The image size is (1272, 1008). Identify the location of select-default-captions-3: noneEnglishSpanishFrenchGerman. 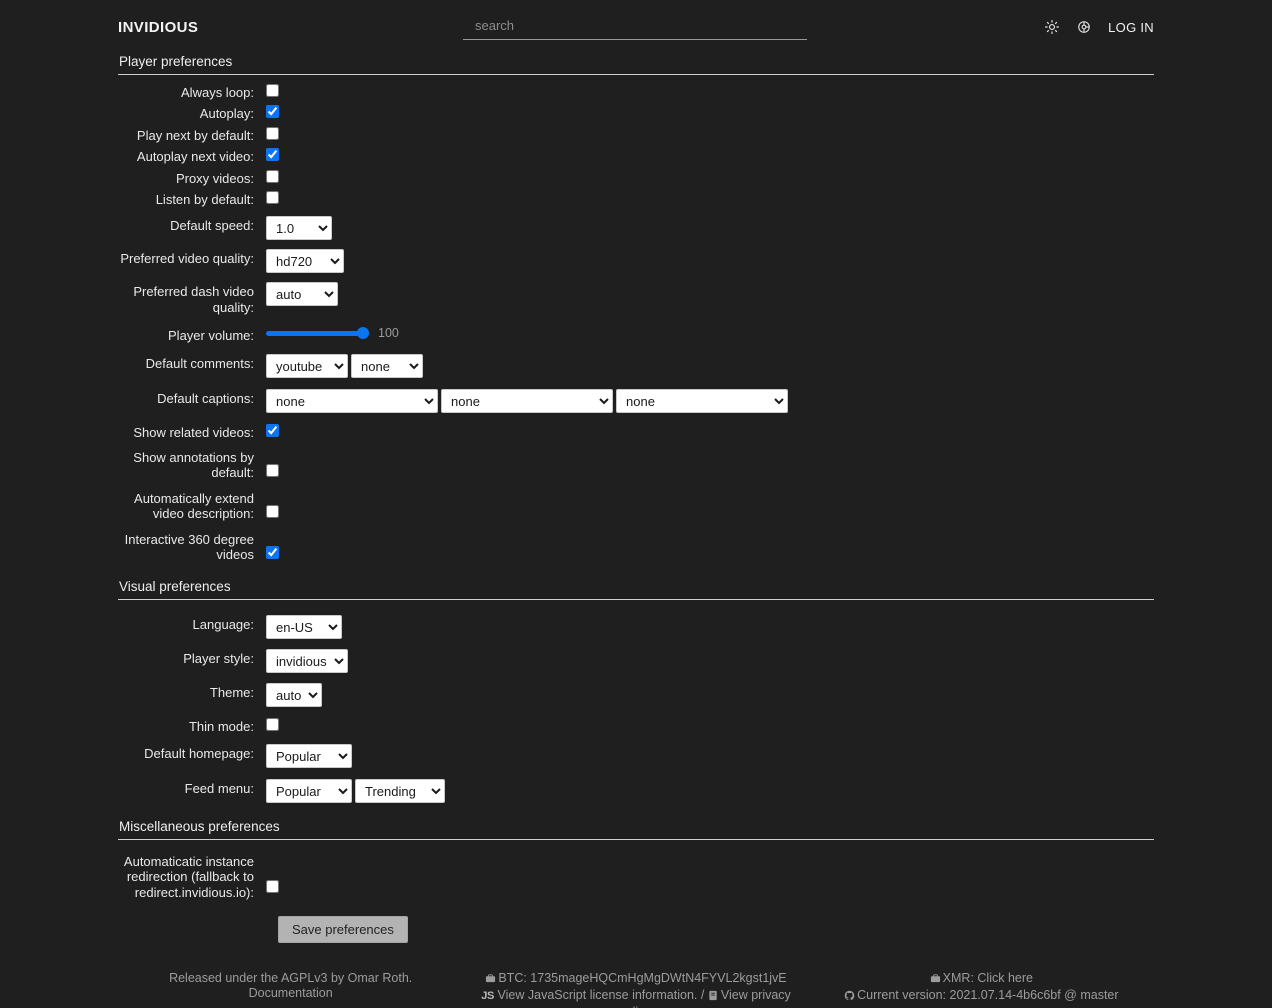
(702, 400).